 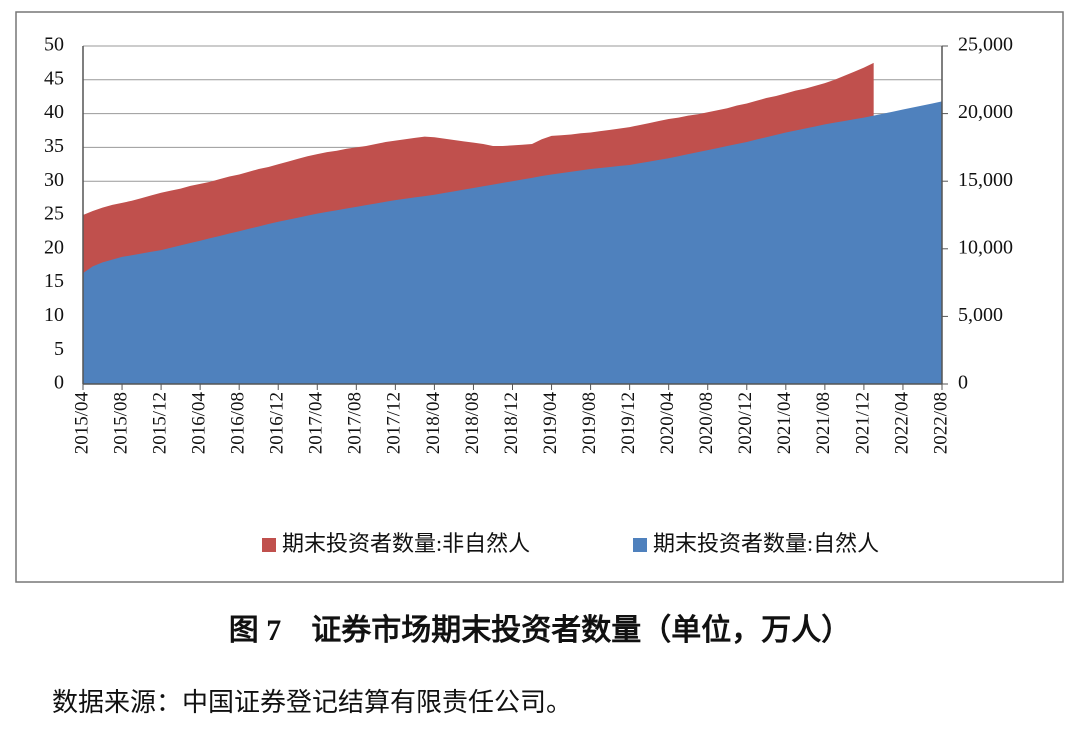 I want to click on x-tick-label: 2020/04, so click(x=667, y=423).